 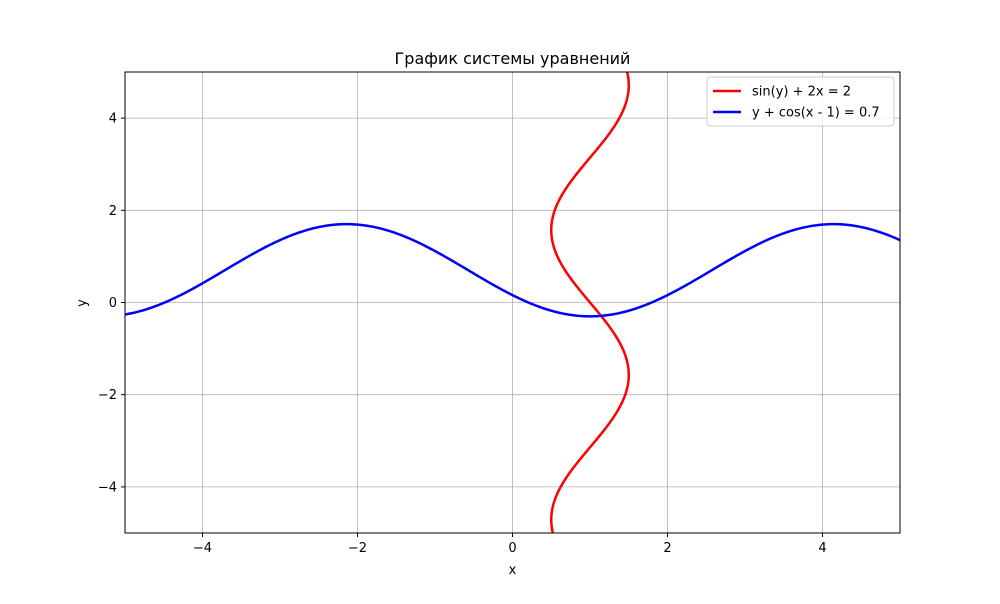 What do you see at coordinates (107, 487) in the screenshot?
I see `y-tick-label-0: −4` at bounding box center [107, 487].